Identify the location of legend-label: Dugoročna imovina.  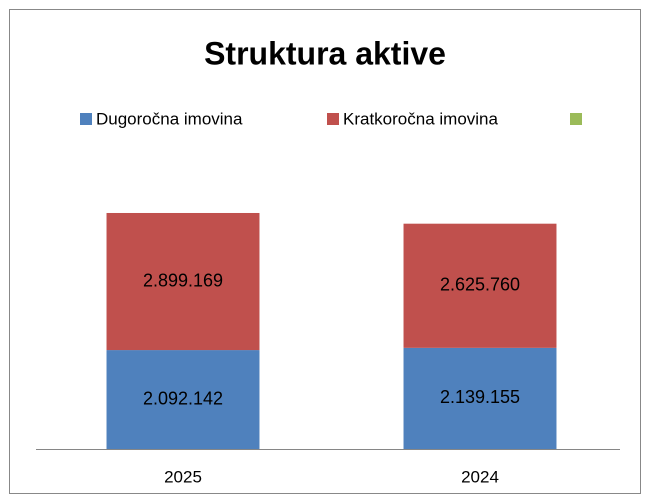
(169, 118).